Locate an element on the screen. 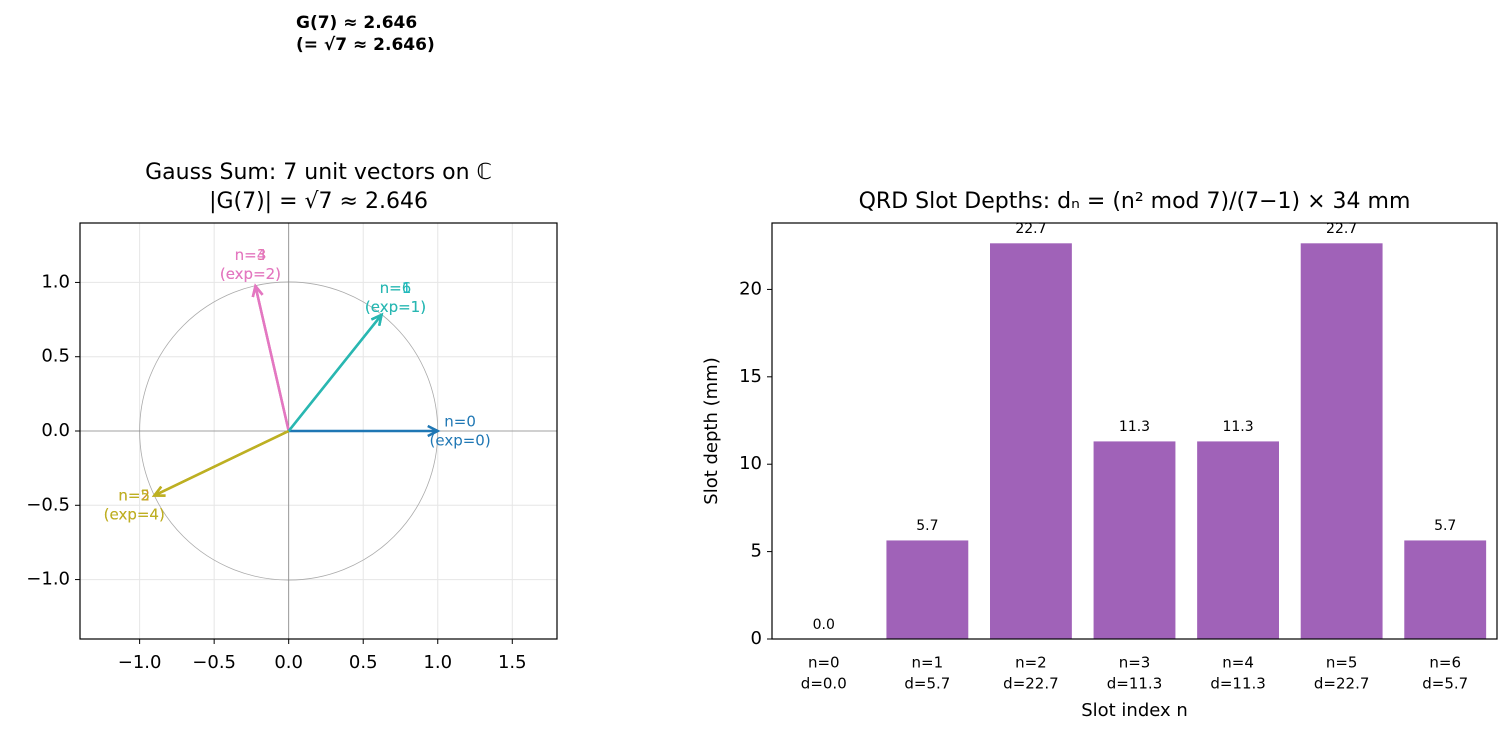 The height and width of the screenshot is (737, 1511). x-tick-sublabel: d=0.0 is located at coordinates (824, 684).